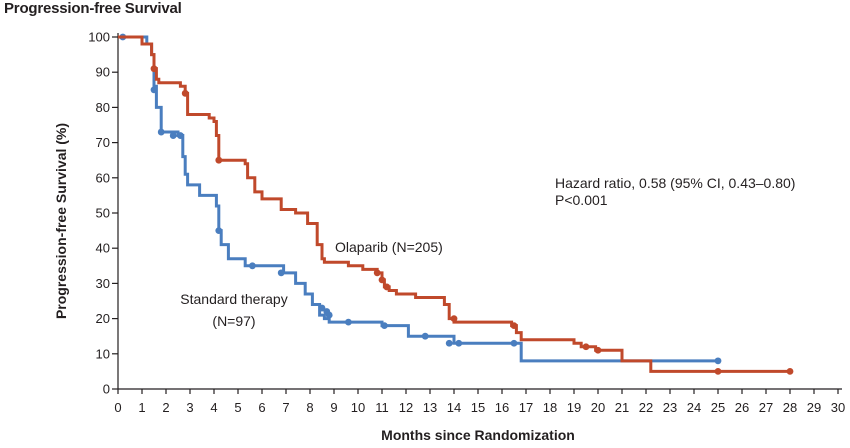 This screenshot has width=850, height=448. I want to click on x-tick-label: 15, so click(478, 407).